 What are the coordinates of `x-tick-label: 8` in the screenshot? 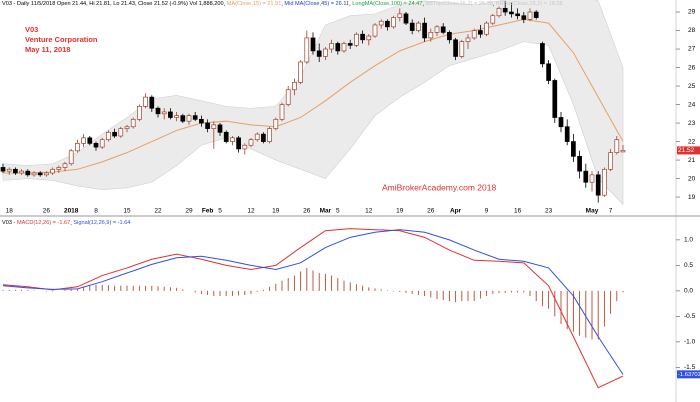 It's located at (96, 211).